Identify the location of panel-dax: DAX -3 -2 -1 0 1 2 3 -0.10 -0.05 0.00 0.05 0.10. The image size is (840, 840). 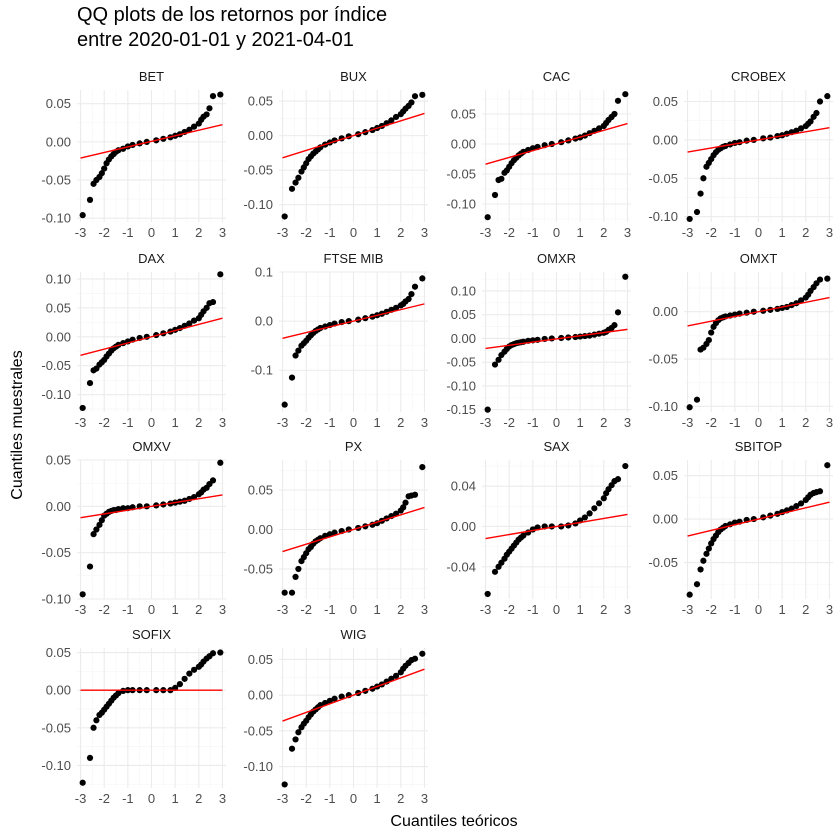
(133, 340).